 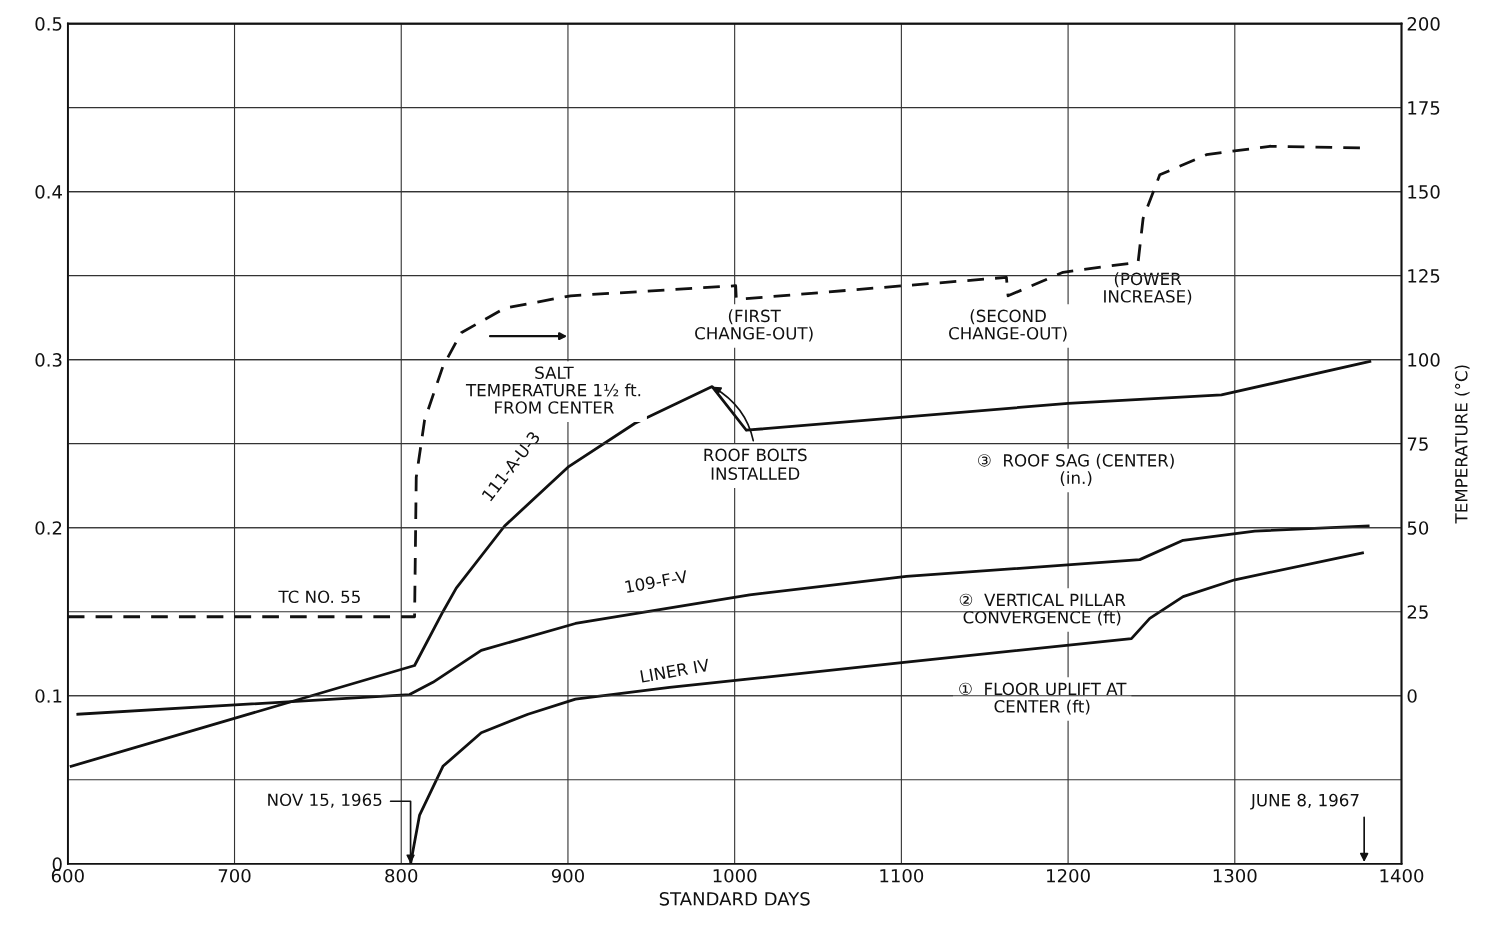 I want to click on y2-tick-label: 25, so click(x=1417, y=612).